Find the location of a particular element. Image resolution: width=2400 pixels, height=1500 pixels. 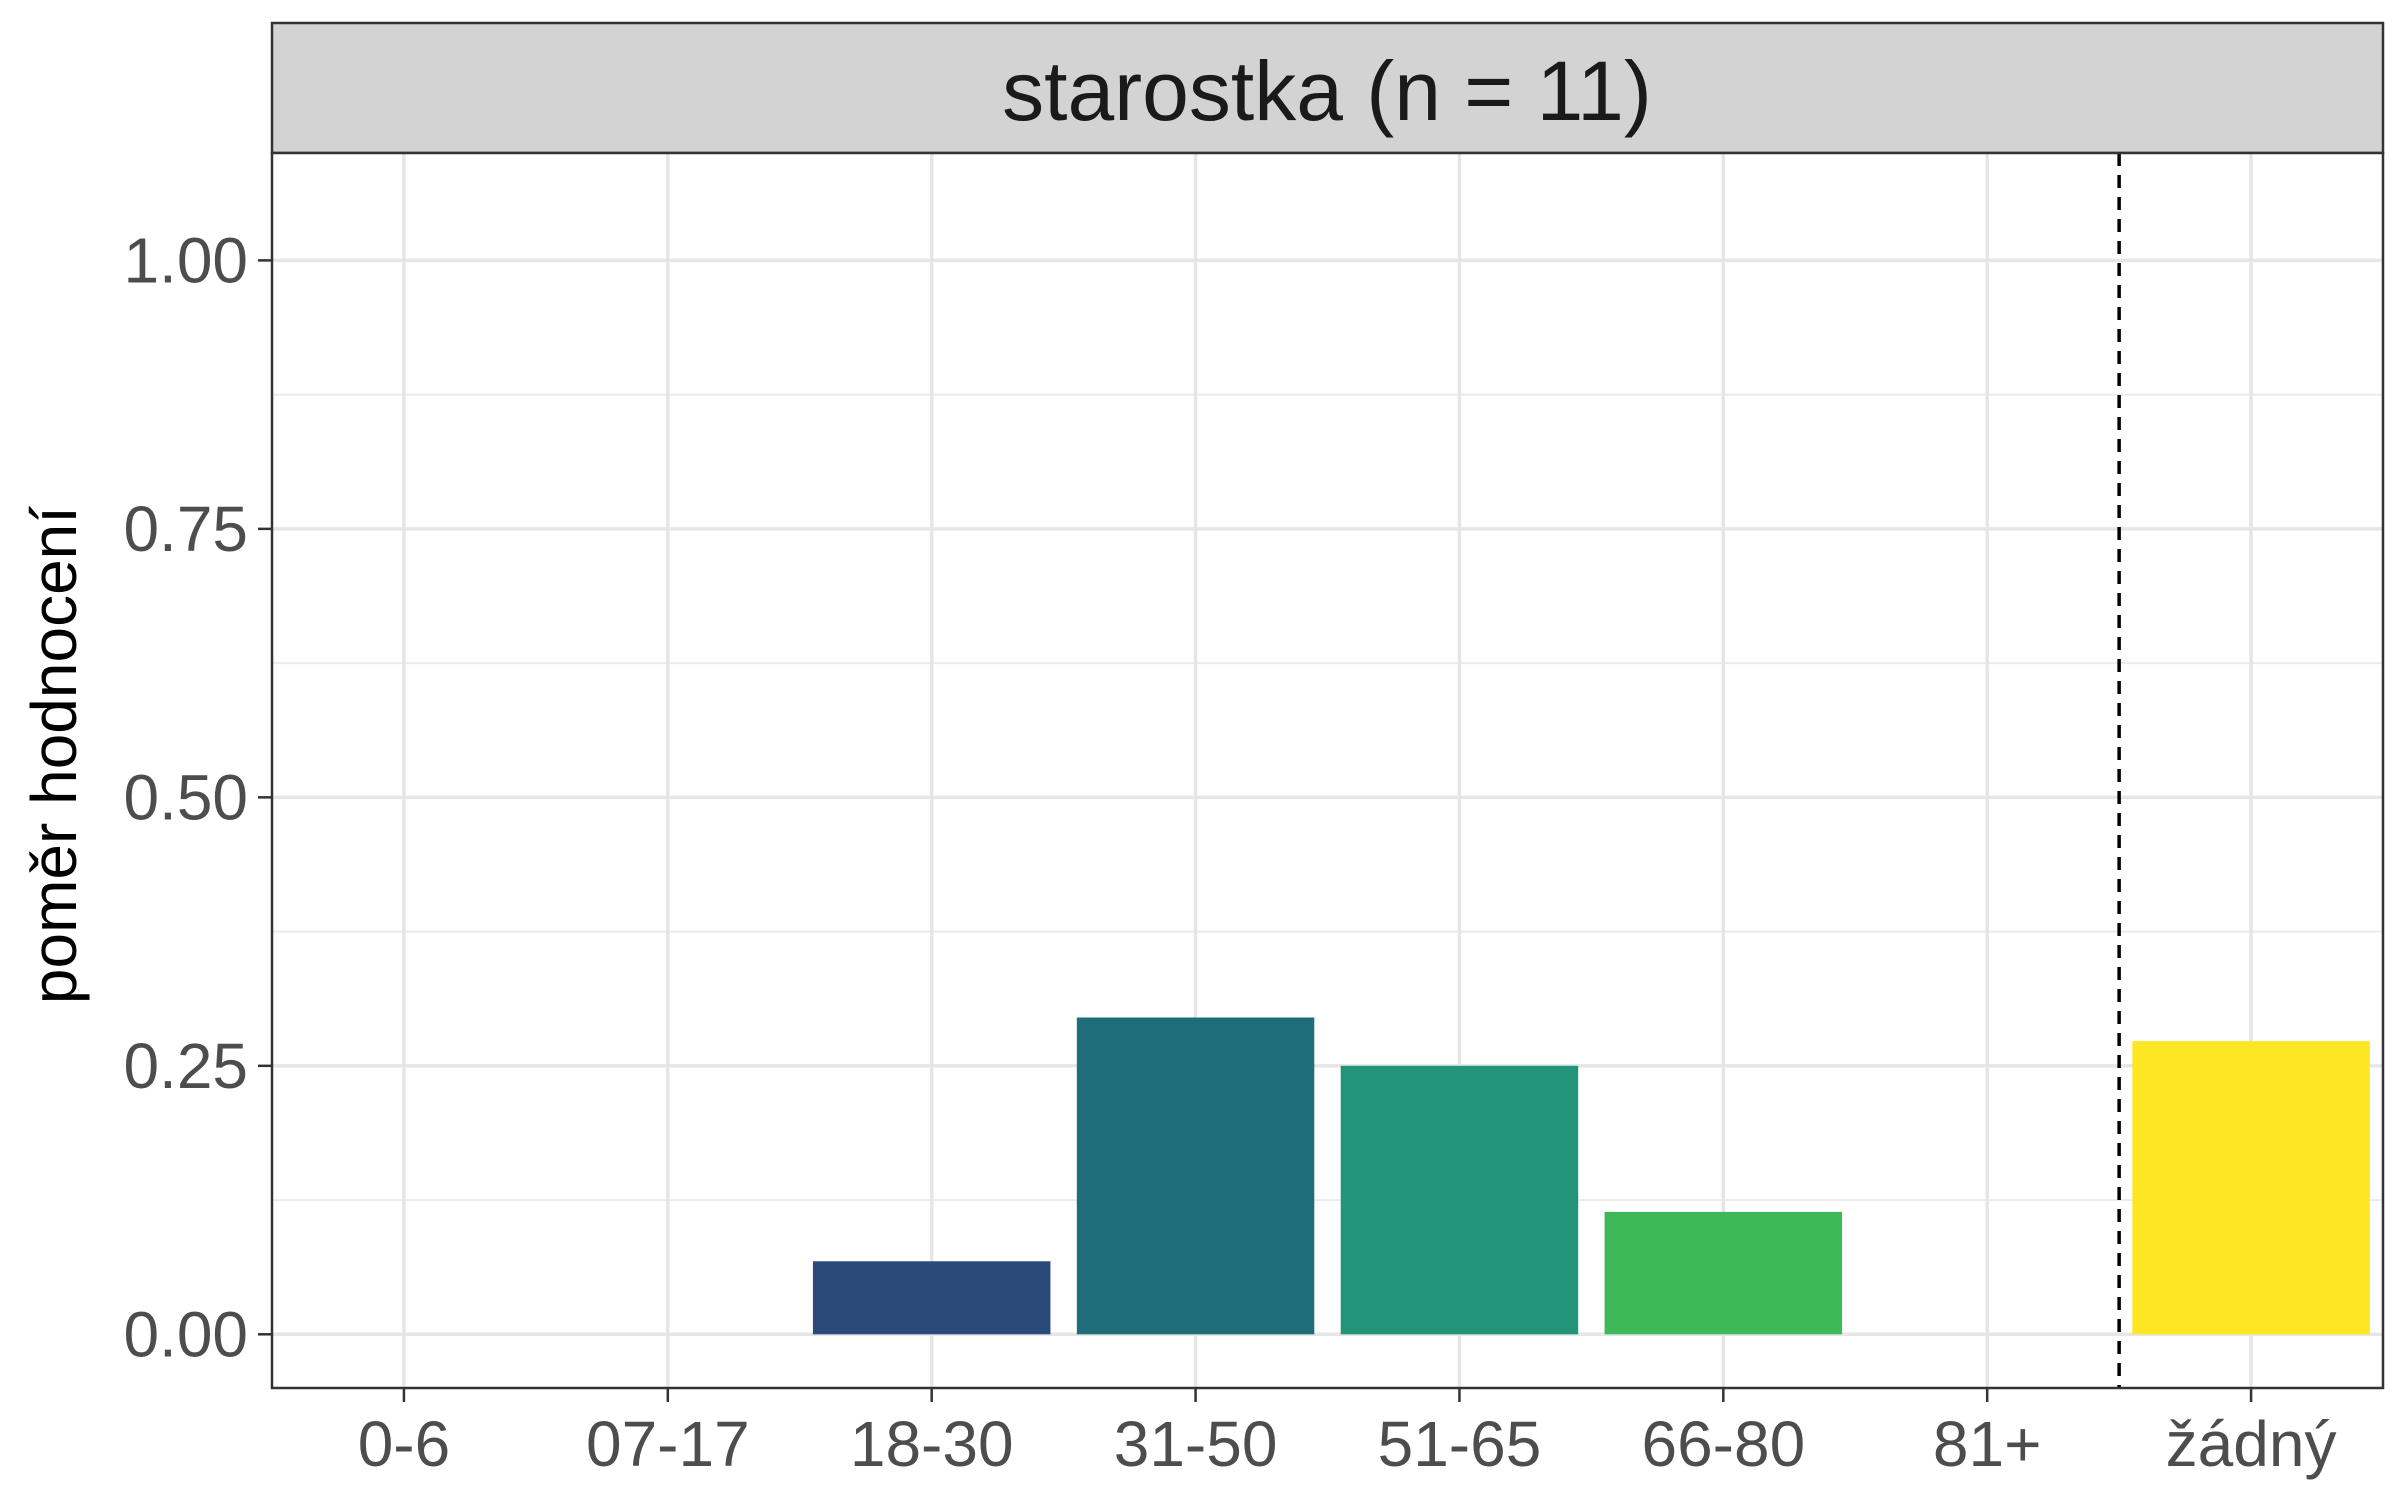

facet-strip-background is located at coordinates (1327, 88).